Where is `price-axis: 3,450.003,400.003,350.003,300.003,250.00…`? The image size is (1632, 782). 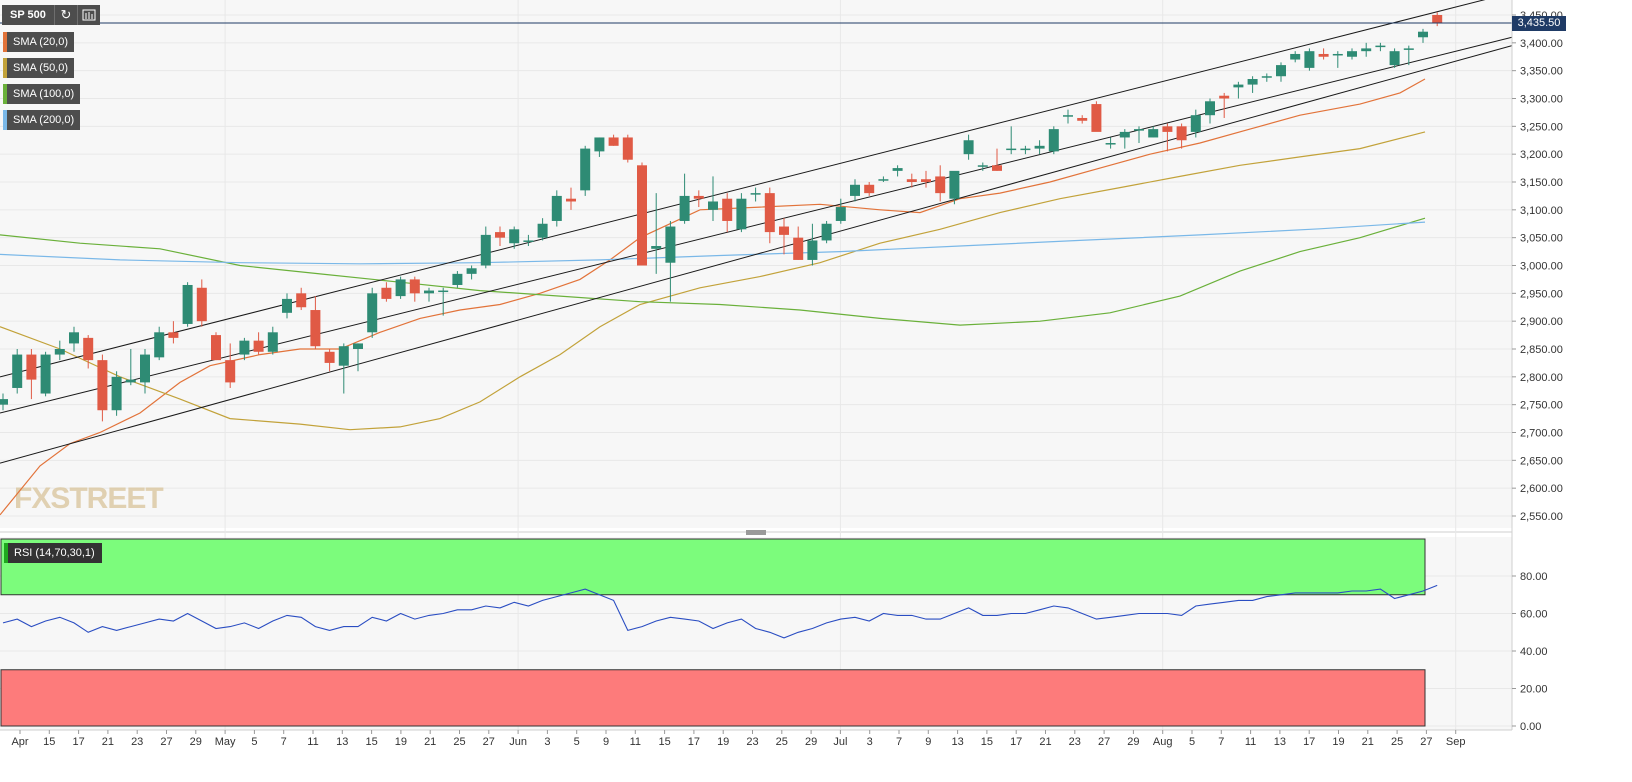 price-axis: 3,450.003,400.003,350.003,300.003,250.00… is located at coordinates (1537, 266).